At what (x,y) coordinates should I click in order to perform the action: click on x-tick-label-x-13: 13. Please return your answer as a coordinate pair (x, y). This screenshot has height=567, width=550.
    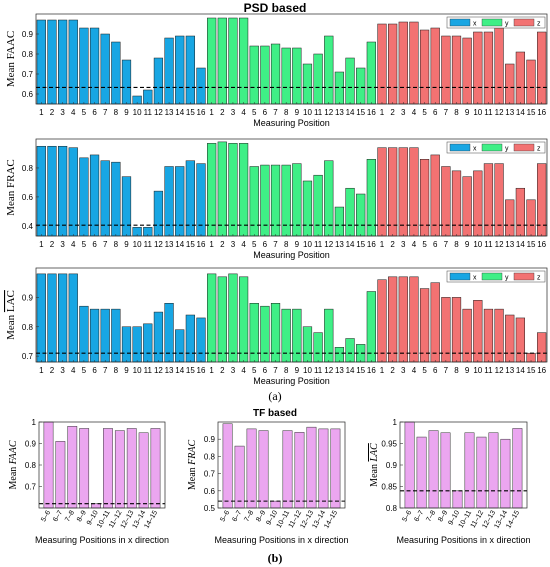
    Looking at the image, I should click on (169, 112).